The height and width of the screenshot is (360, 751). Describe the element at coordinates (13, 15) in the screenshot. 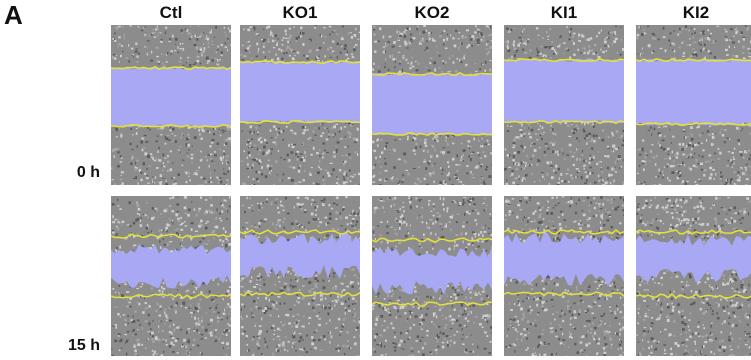

I see `panel-label: A` at that location.